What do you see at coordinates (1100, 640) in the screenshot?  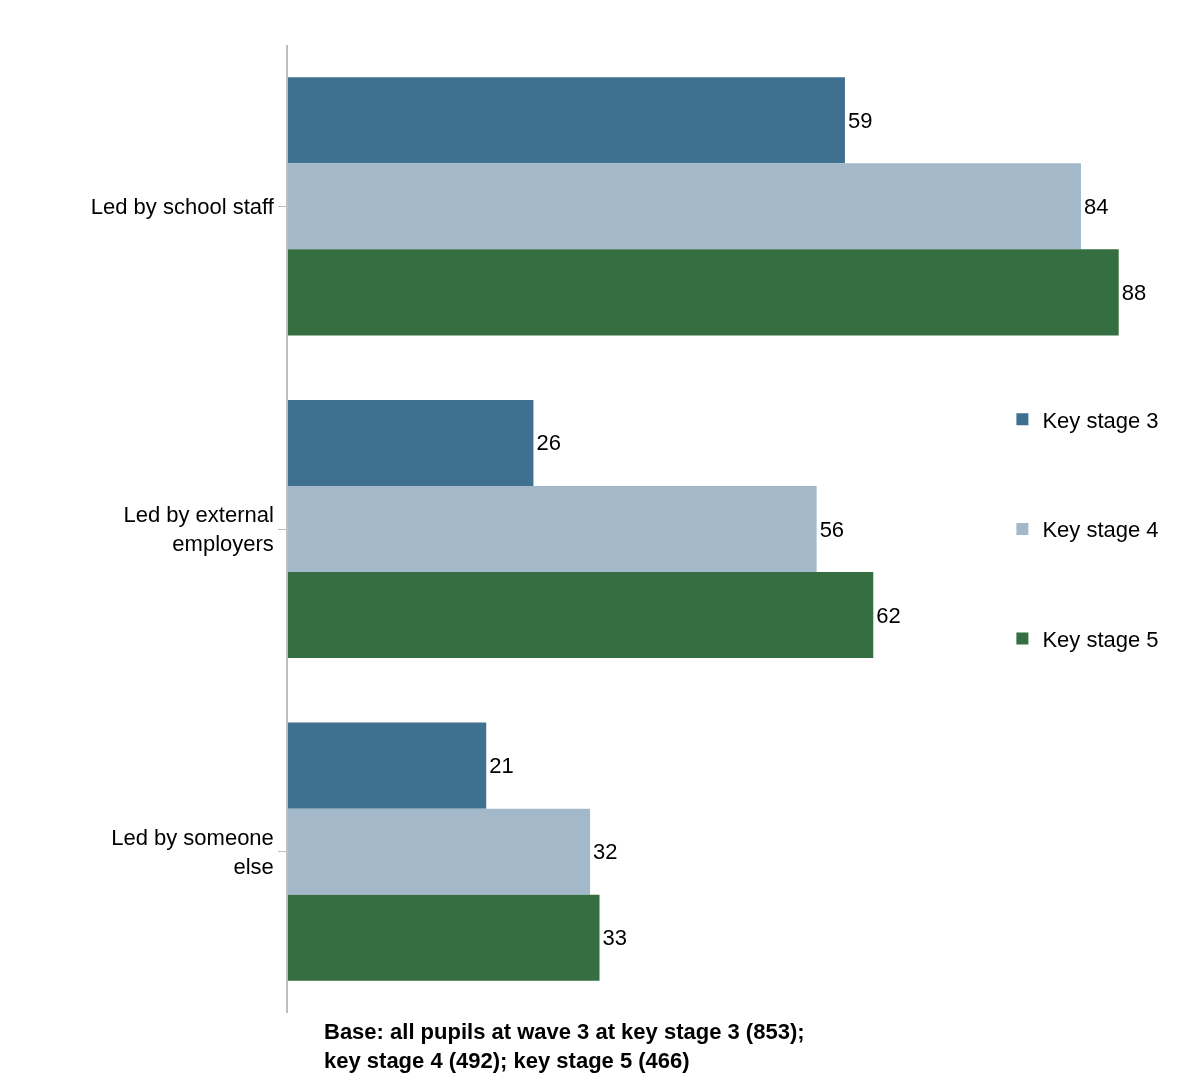 I see `legend-label: Key stage 5` at bounding box center [1100, 640].